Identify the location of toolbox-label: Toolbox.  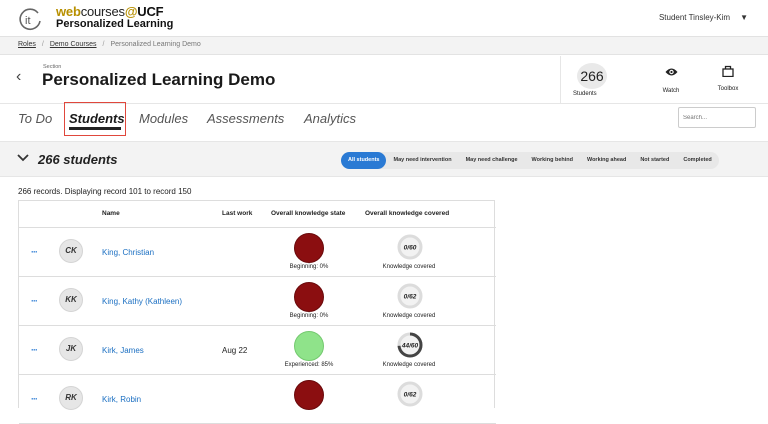
(728, 89).